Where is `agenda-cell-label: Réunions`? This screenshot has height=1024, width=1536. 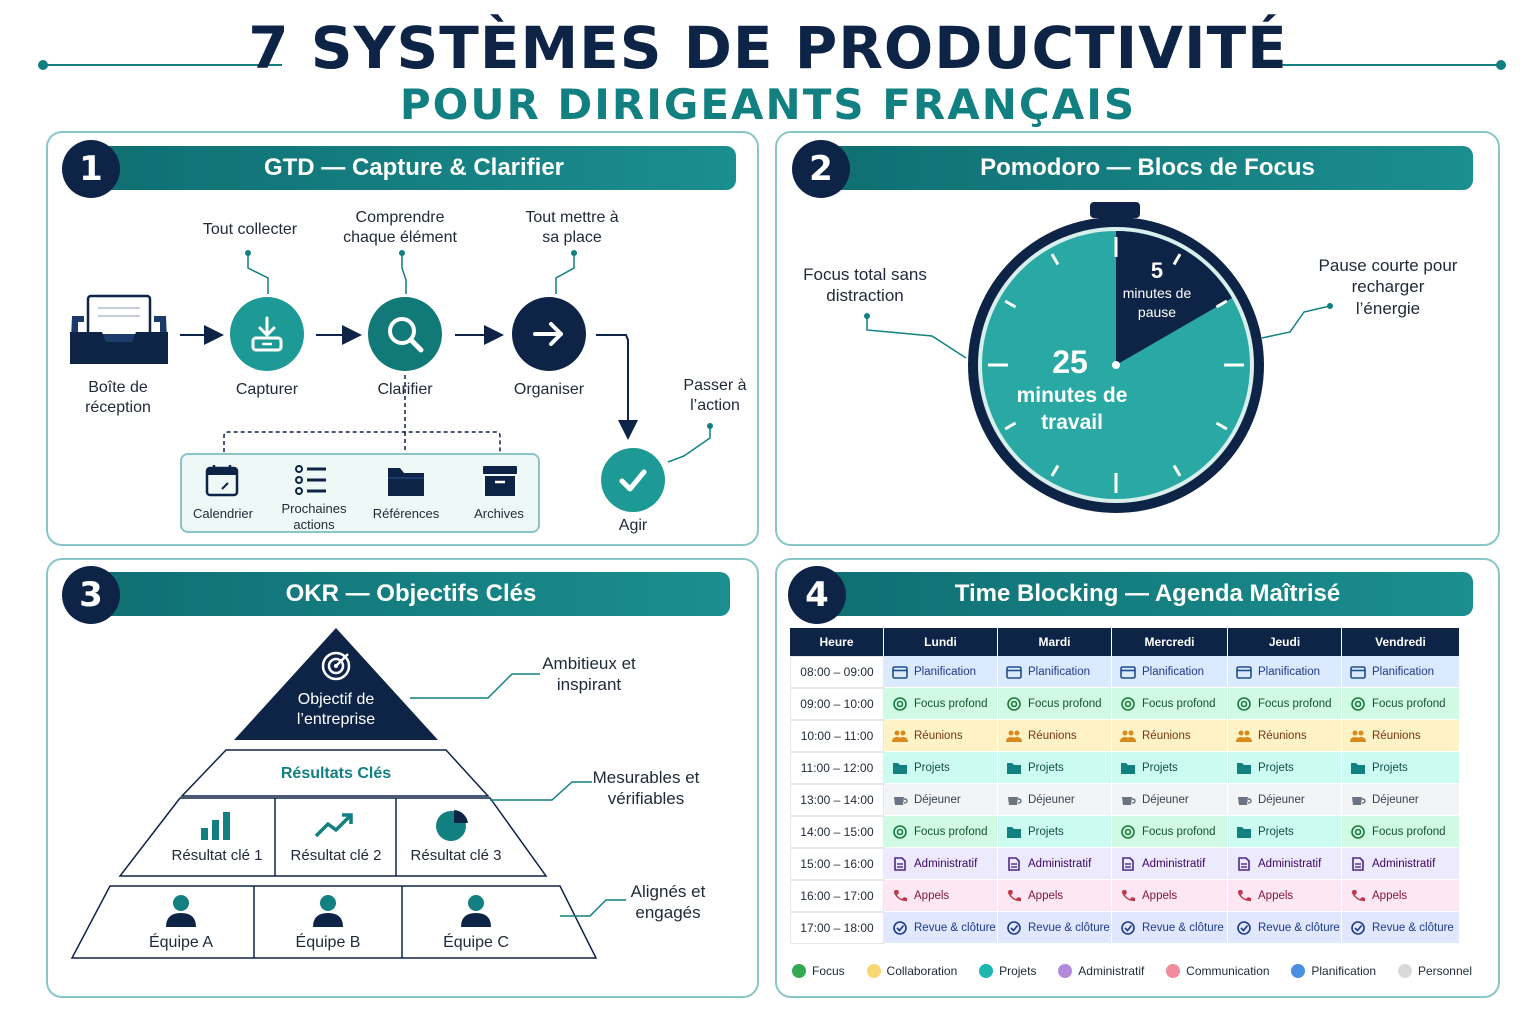
agenda-cell-label: Réunions is located at coordinates (1166, 735).